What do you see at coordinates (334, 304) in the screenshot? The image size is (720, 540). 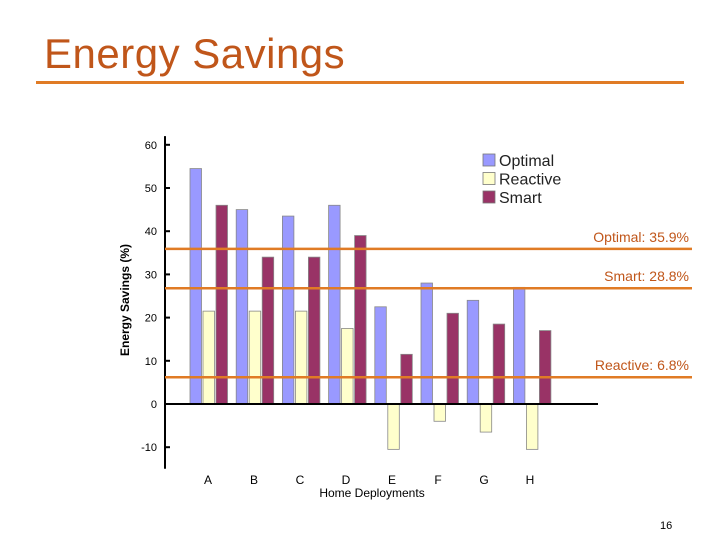 I see `bar-optimal-d` at bounding box center [334, 304].